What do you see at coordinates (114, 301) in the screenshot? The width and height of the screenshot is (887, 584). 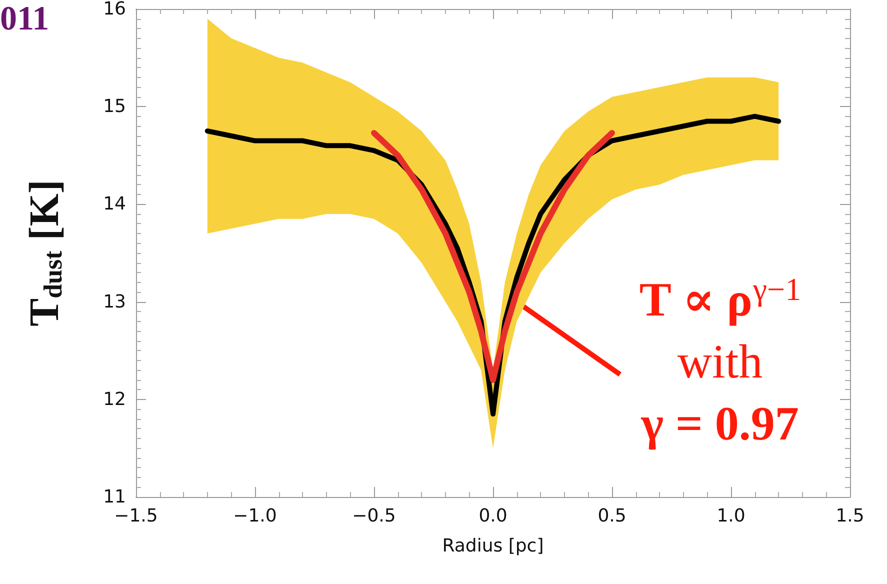 I see `y-tick-label: 13` at bounding box center [114, 301].